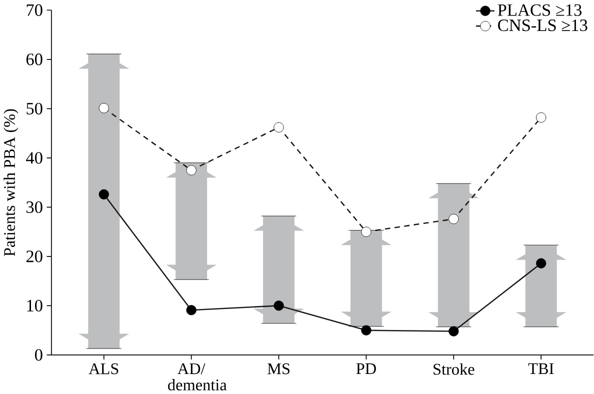 The image size is (594, 394). I want to click on x-tick-label: TBI, so click(541, 368).